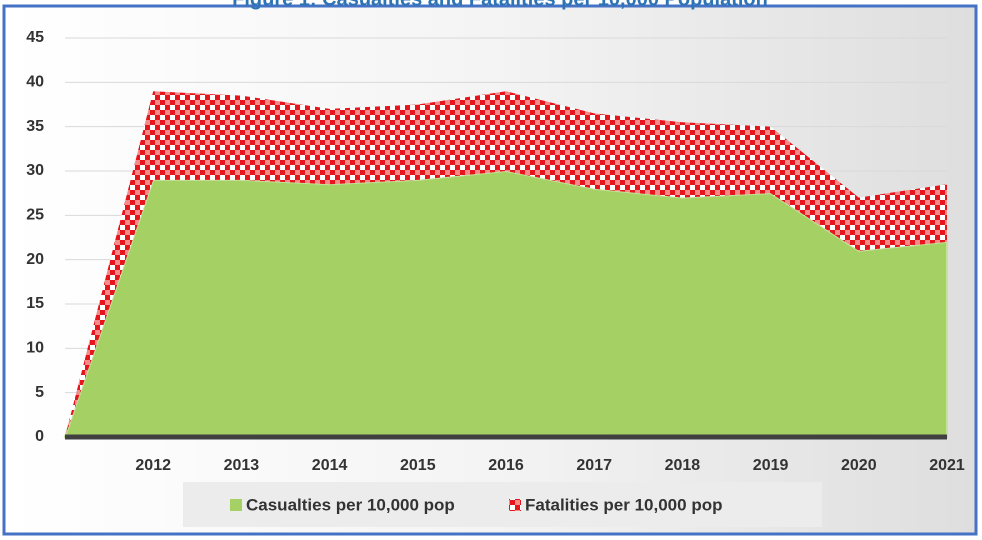  What do you see at coordinates (35, 215) in the screenshot?
I see `y-tick-label: 25` at bounding box center [35, 215].